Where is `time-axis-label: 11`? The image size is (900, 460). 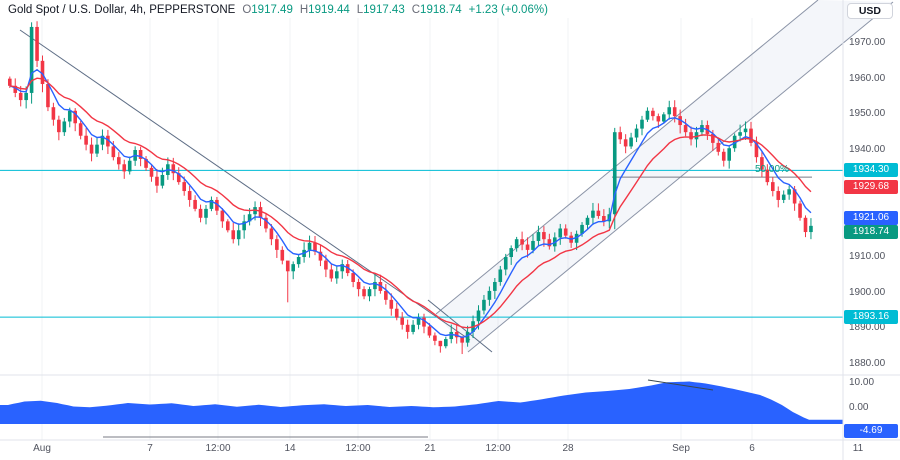
time-axis-label: 11 is located at coordinates (858, 448).